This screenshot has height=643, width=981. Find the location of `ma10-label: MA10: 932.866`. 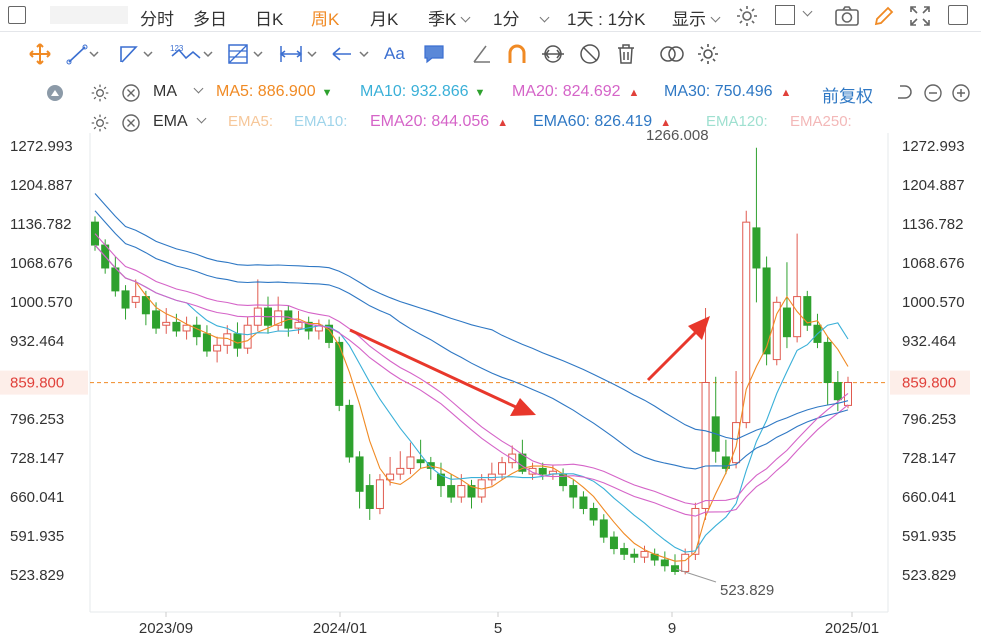

ma10-label: MA10: 932.866 is located at coordinates (414, 91).